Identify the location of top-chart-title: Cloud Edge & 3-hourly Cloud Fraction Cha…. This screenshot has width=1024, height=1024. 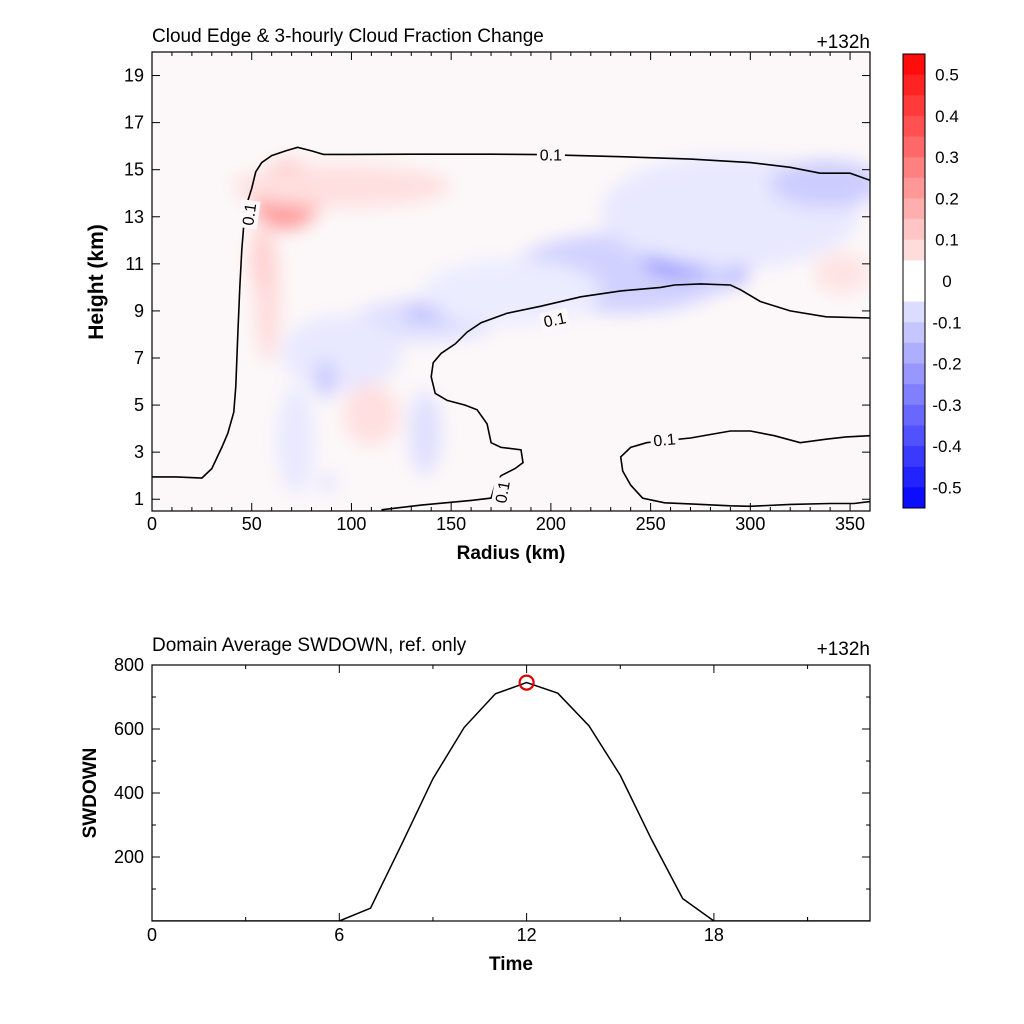
(348, 36).